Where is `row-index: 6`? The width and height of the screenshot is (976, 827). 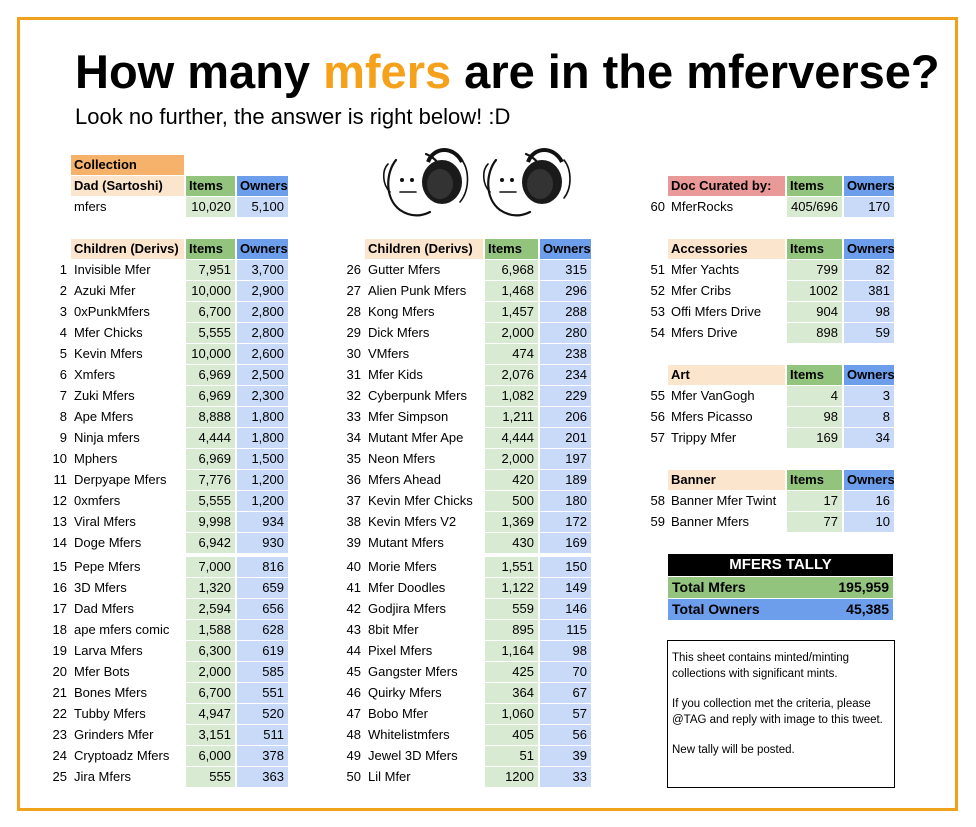 row-index: 6 is located at coordinates (63, 374).